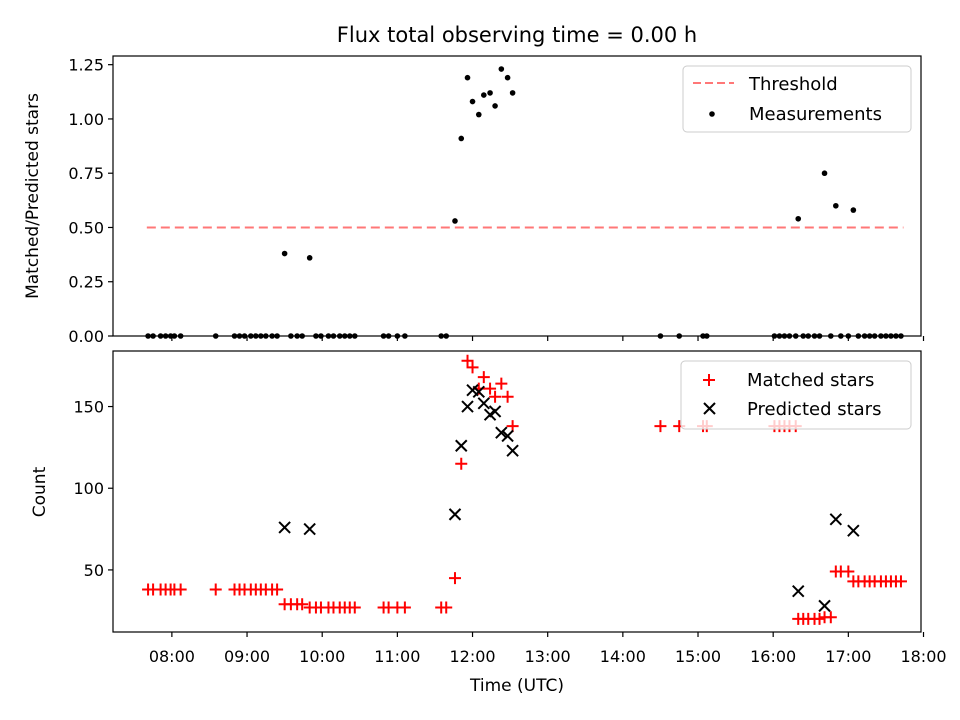 This screenshot has height=720, width=960. What do you see at coordinates (86, 336) in the screenshot?
I see `y-tick-label: 0.00` at bounding box center [86, 336].